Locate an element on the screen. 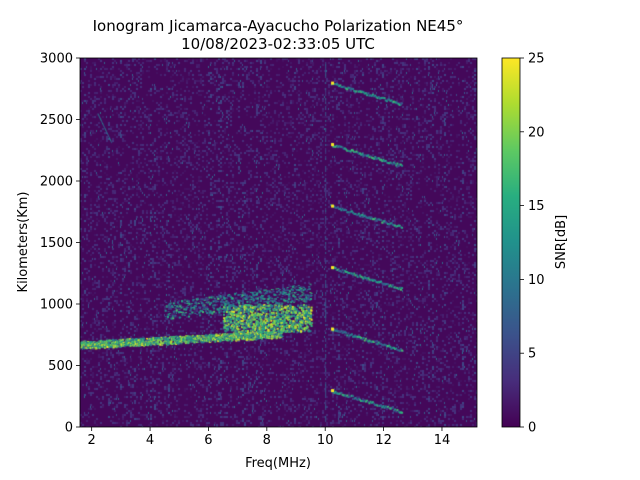 This screenshot has height=480, width=640. x-tick-label: 8 is located at coordinates (267, 440).